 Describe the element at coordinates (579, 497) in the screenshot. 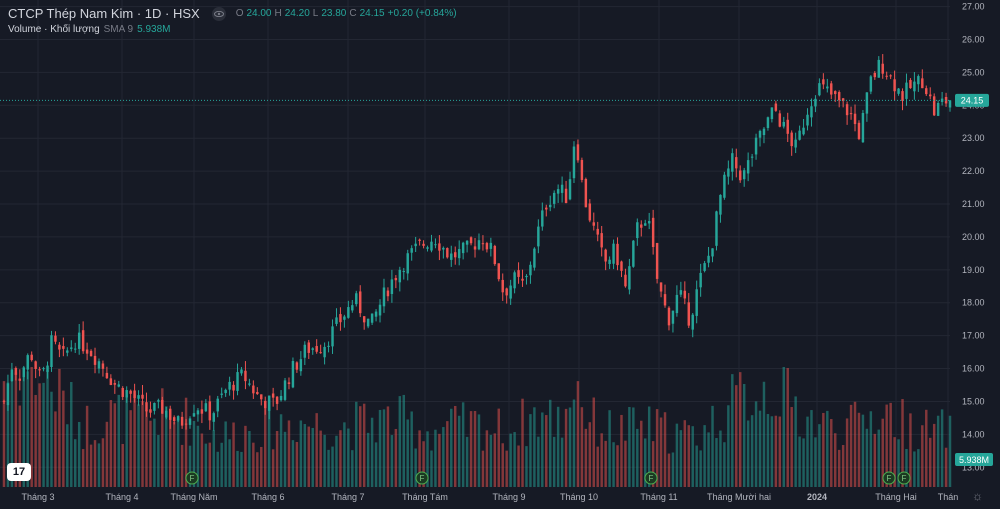

I see `x-tick-label: Tháng 10` at that location.